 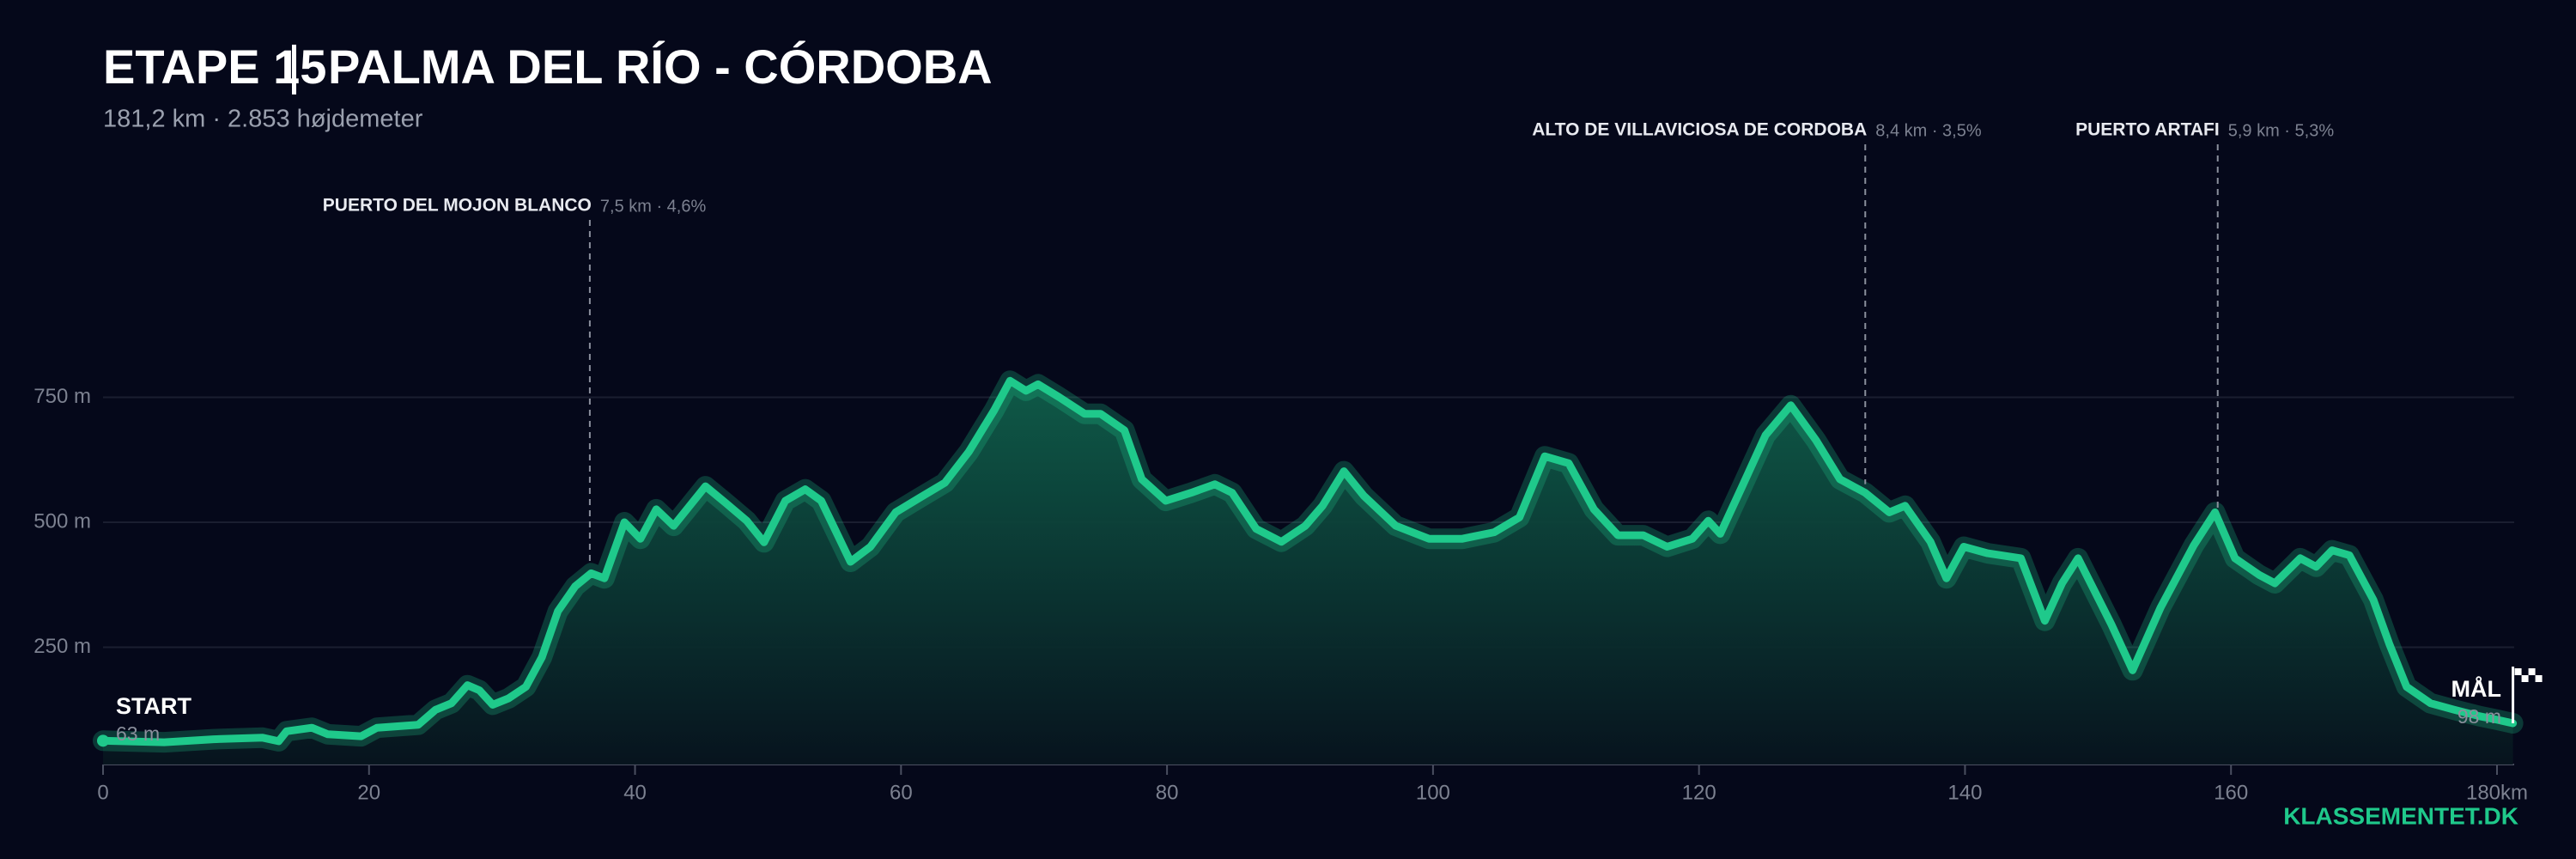 What do you see at coordinates (2476, 689) in the screenshot?
I see `finish-label: MÅL` at bounding box center [2476, 689].